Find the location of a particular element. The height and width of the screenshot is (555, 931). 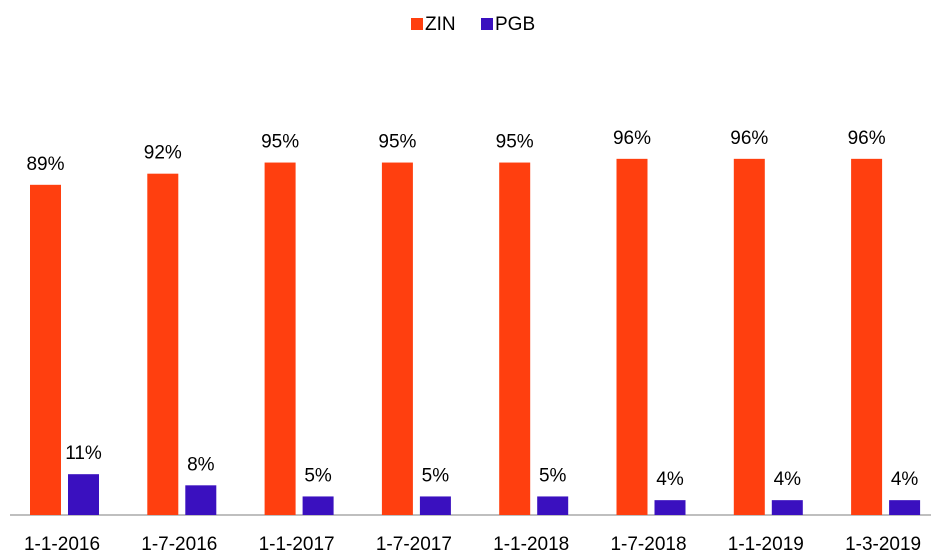

x-tick-label: 1-1-2018 is located at coordinates (531, 544).